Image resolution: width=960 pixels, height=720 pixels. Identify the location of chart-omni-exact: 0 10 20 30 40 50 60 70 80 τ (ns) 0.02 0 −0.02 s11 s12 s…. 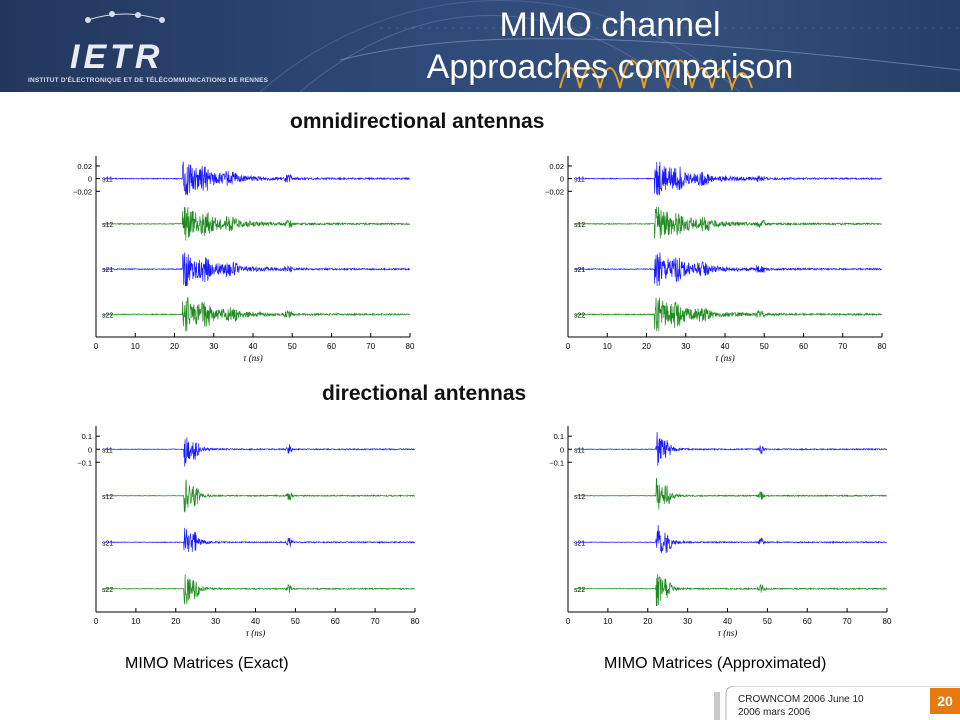
(244, 259).